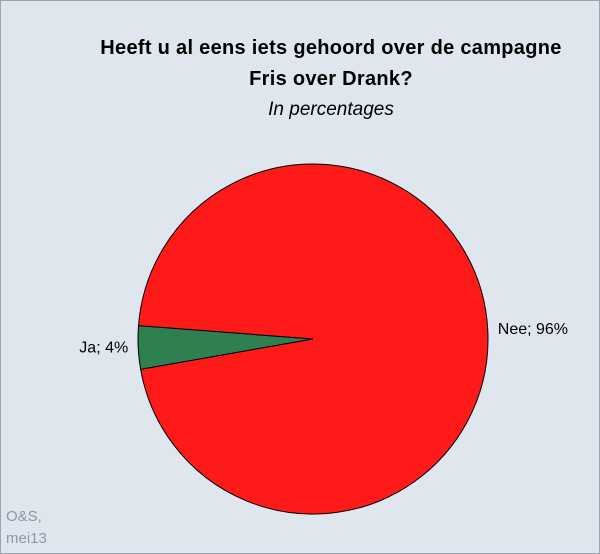  What do you see at coordinates (331, 109) in the screenshot?
I see `chart-subtitle: In percentages` at bounding box center [331, 109].